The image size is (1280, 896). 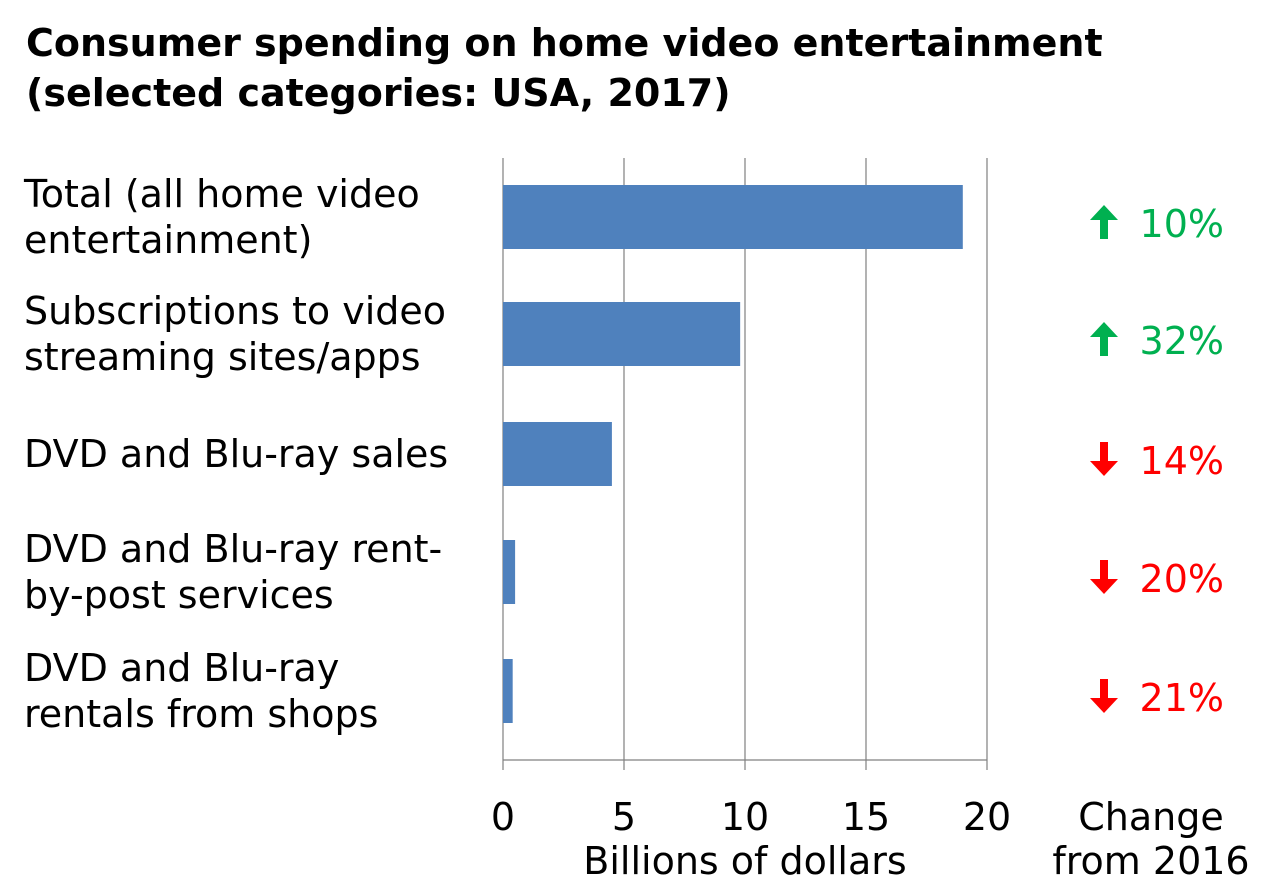 What do you see at coordinates (168, 240) in the screenshot?
I see `category-label-line: entertainment)` at bounding box center [168, 240].